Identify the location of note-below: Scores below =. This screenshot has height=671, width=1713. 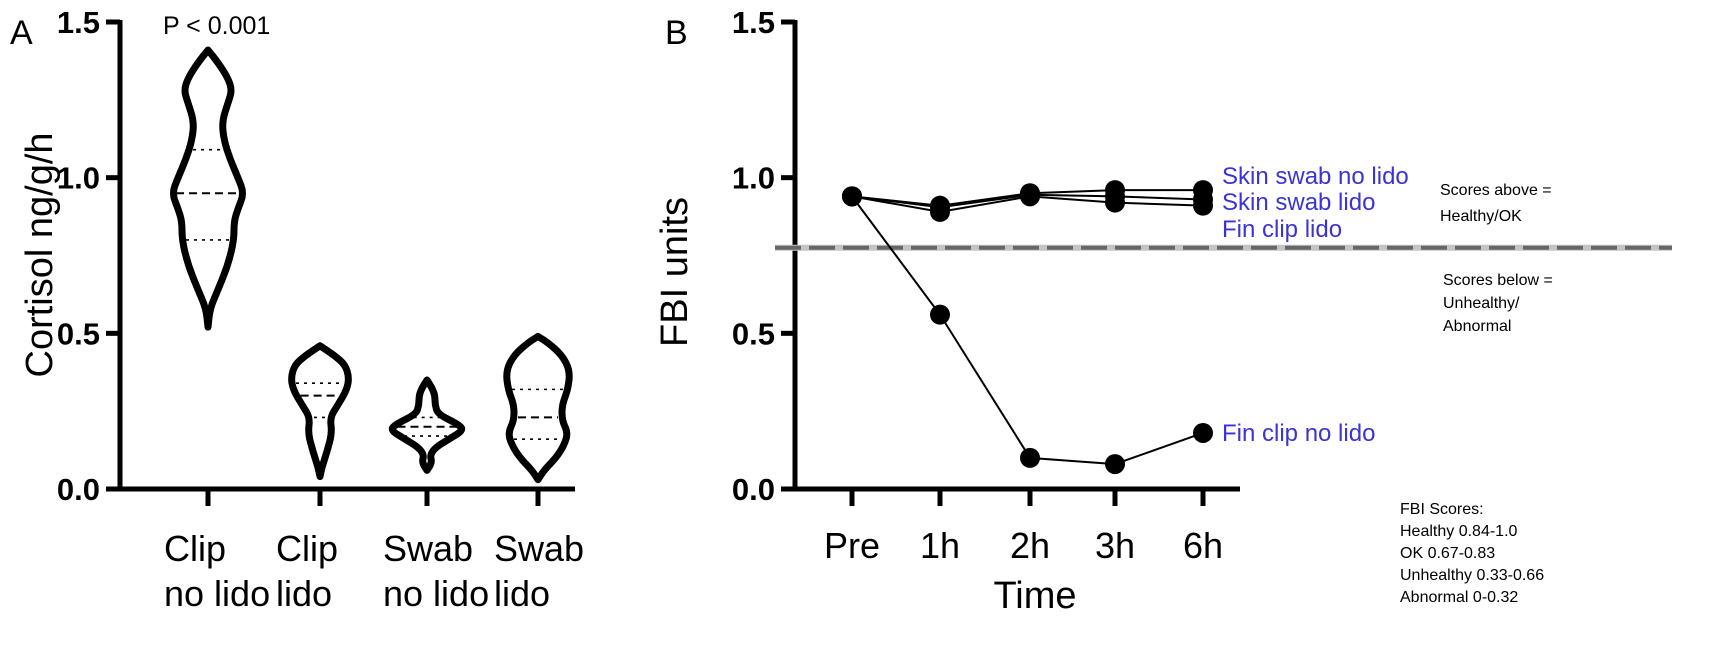
(1498, 280).